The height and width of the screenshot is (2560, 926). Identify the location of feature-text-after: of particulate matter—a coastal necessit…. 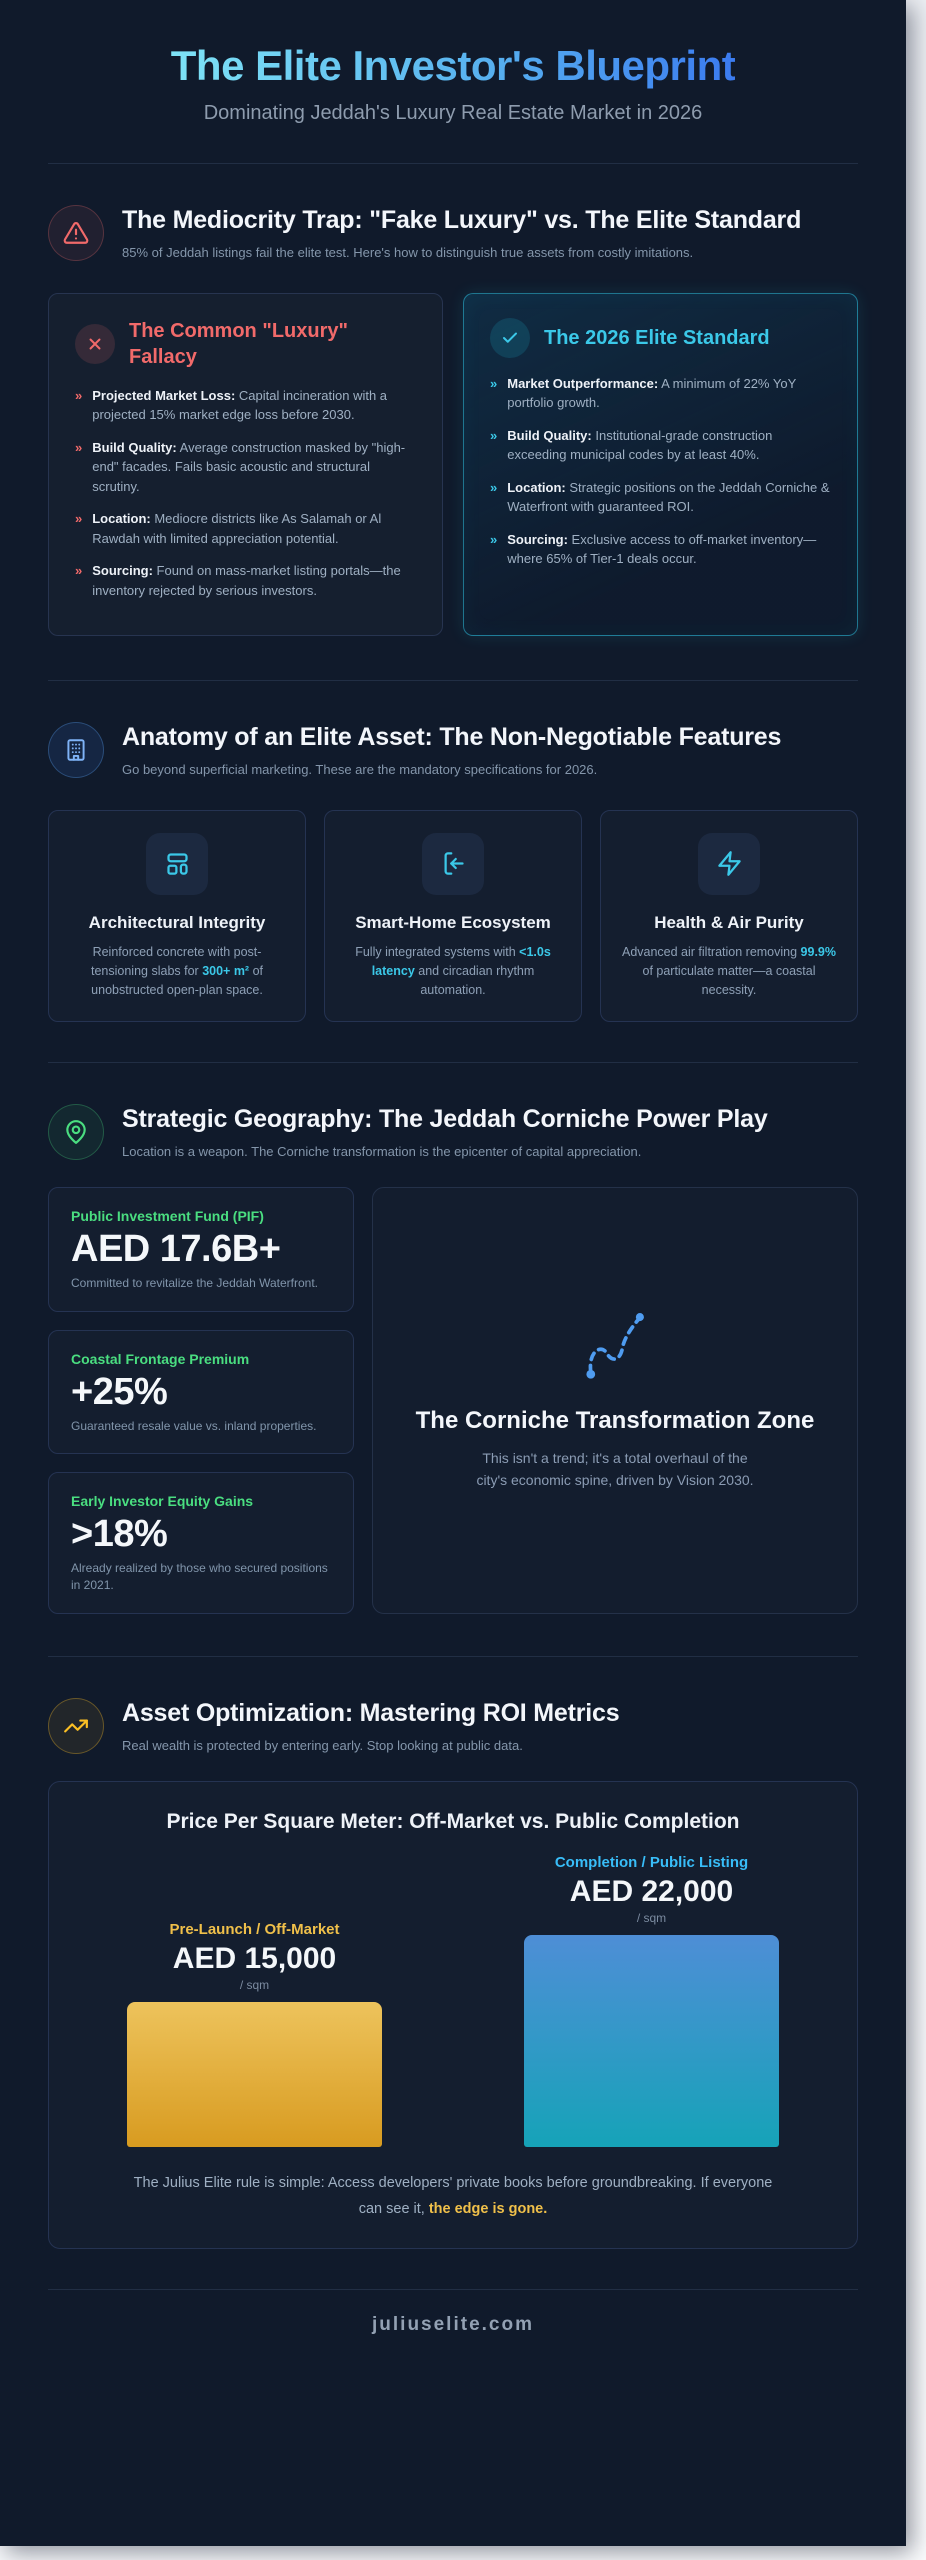
(729, 980).